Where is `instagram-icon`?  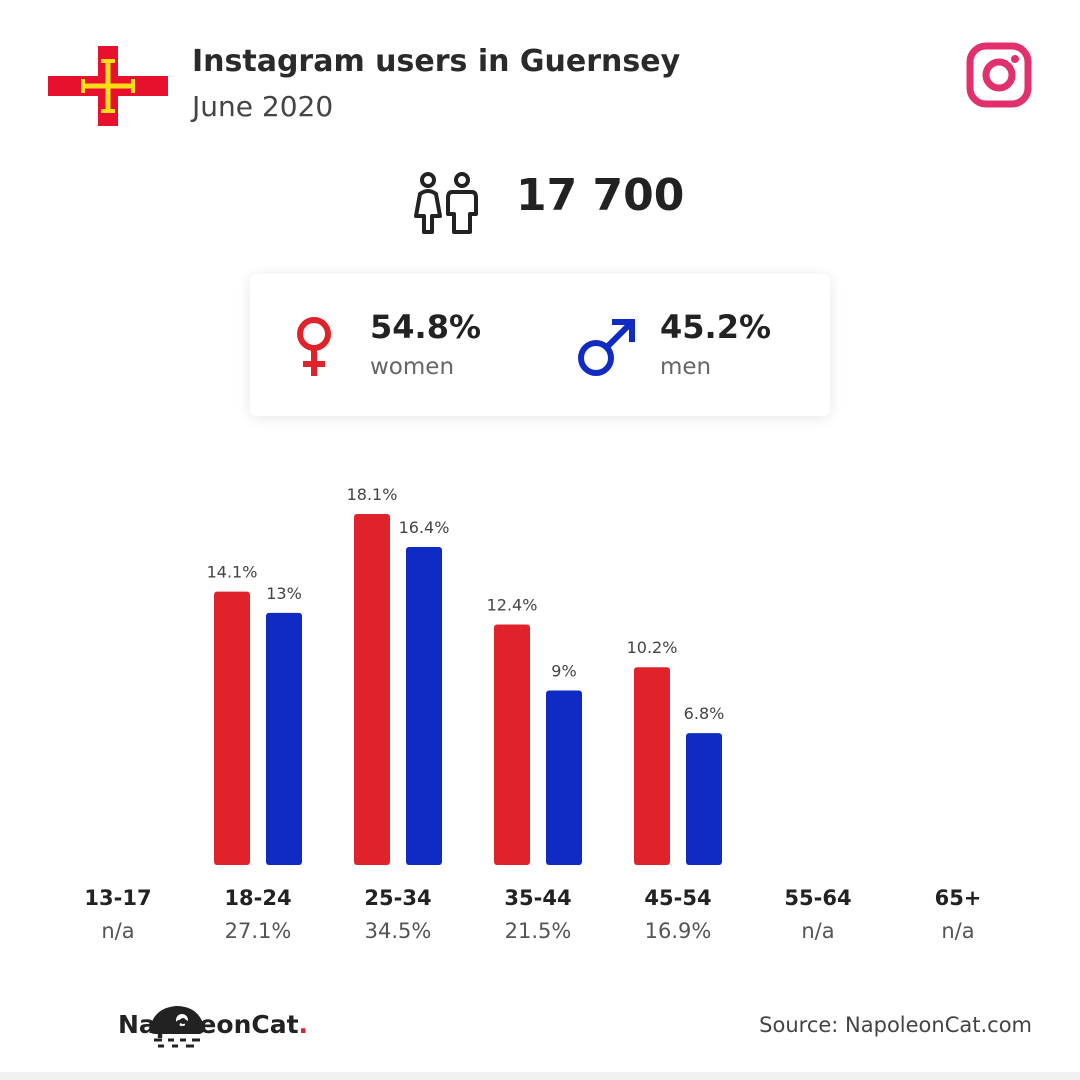 instagram-icon is located at coordinates (999, 75).